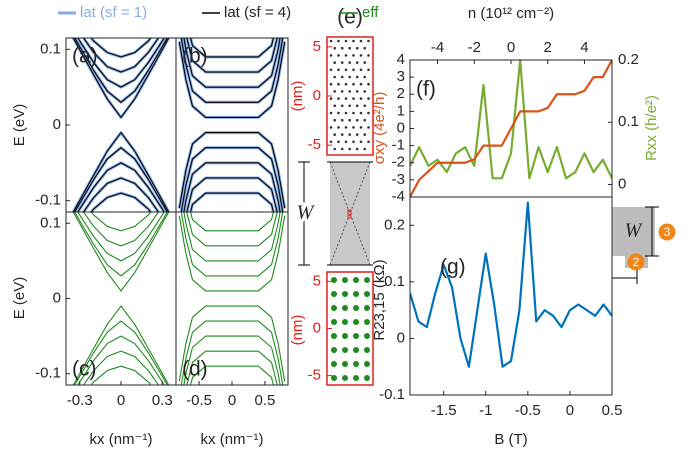 The image size is (693, 467). I want to click on y-tick-label: -4, so click(398, 196).